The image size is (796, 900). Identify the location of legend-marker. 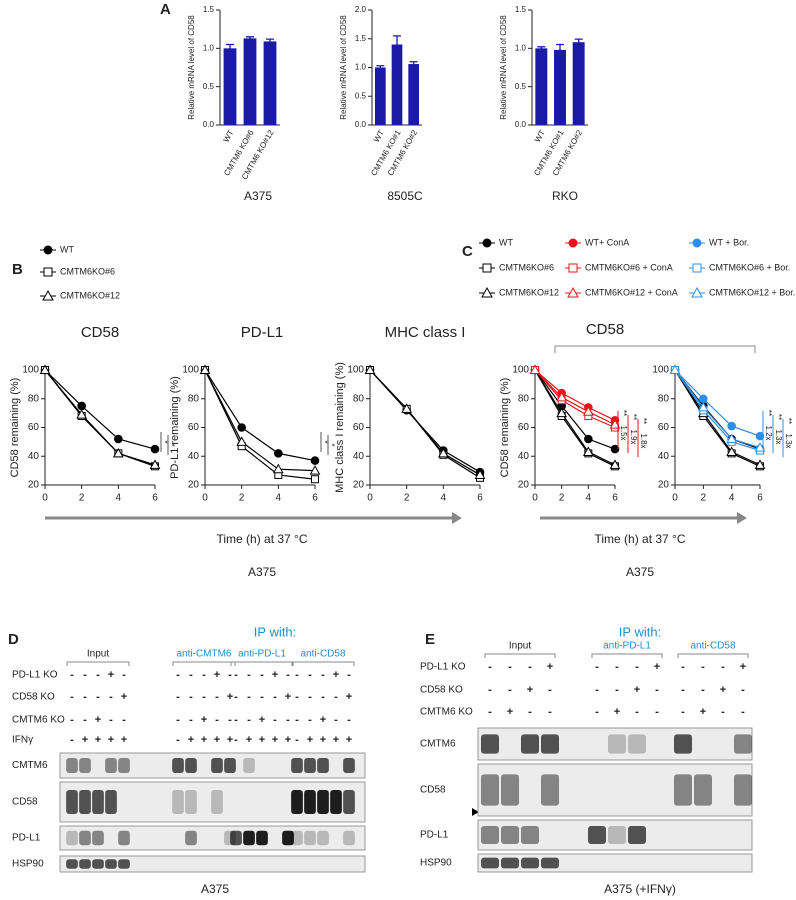
(48, 295).